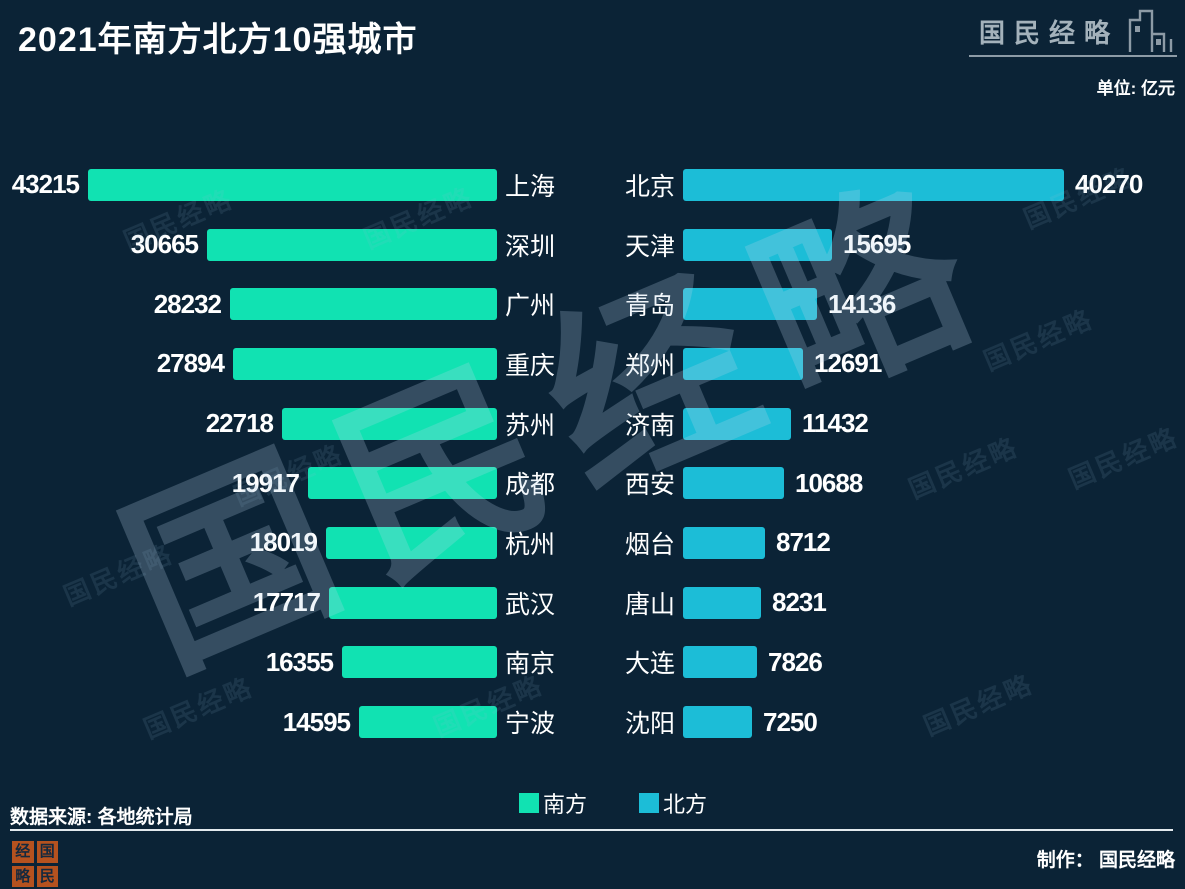 Image resolution: width=1185 pixels, height=889 pixels. What do you see at coordinates (23, 876) in the screenshot?
I see `seal-character: 略` at bounding box center [23, 876].